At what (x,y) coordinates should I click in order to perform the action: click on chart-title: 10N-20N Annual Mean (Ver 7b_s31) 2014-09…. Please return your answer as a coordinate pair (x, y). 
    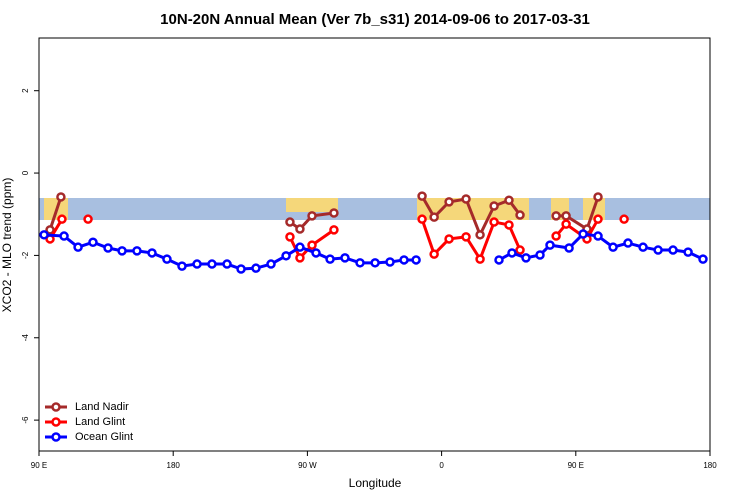
    Looking at the image, I should click on (375, 19).